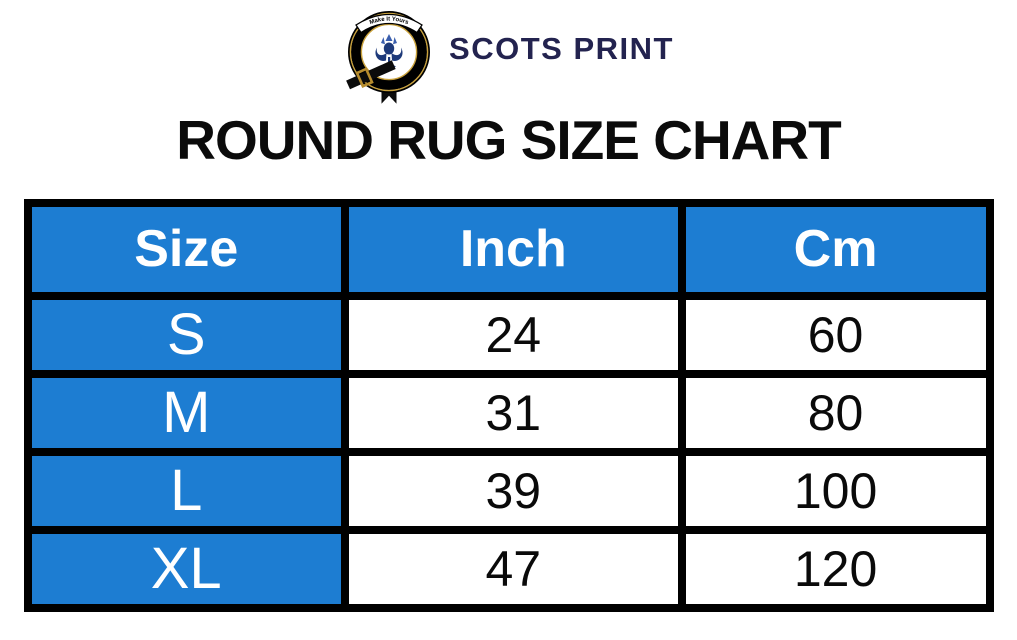  What do you see at coordinates (835, 412) in the screenshot?
I see `cm-cell: 80` at bounding box center [835, 412].